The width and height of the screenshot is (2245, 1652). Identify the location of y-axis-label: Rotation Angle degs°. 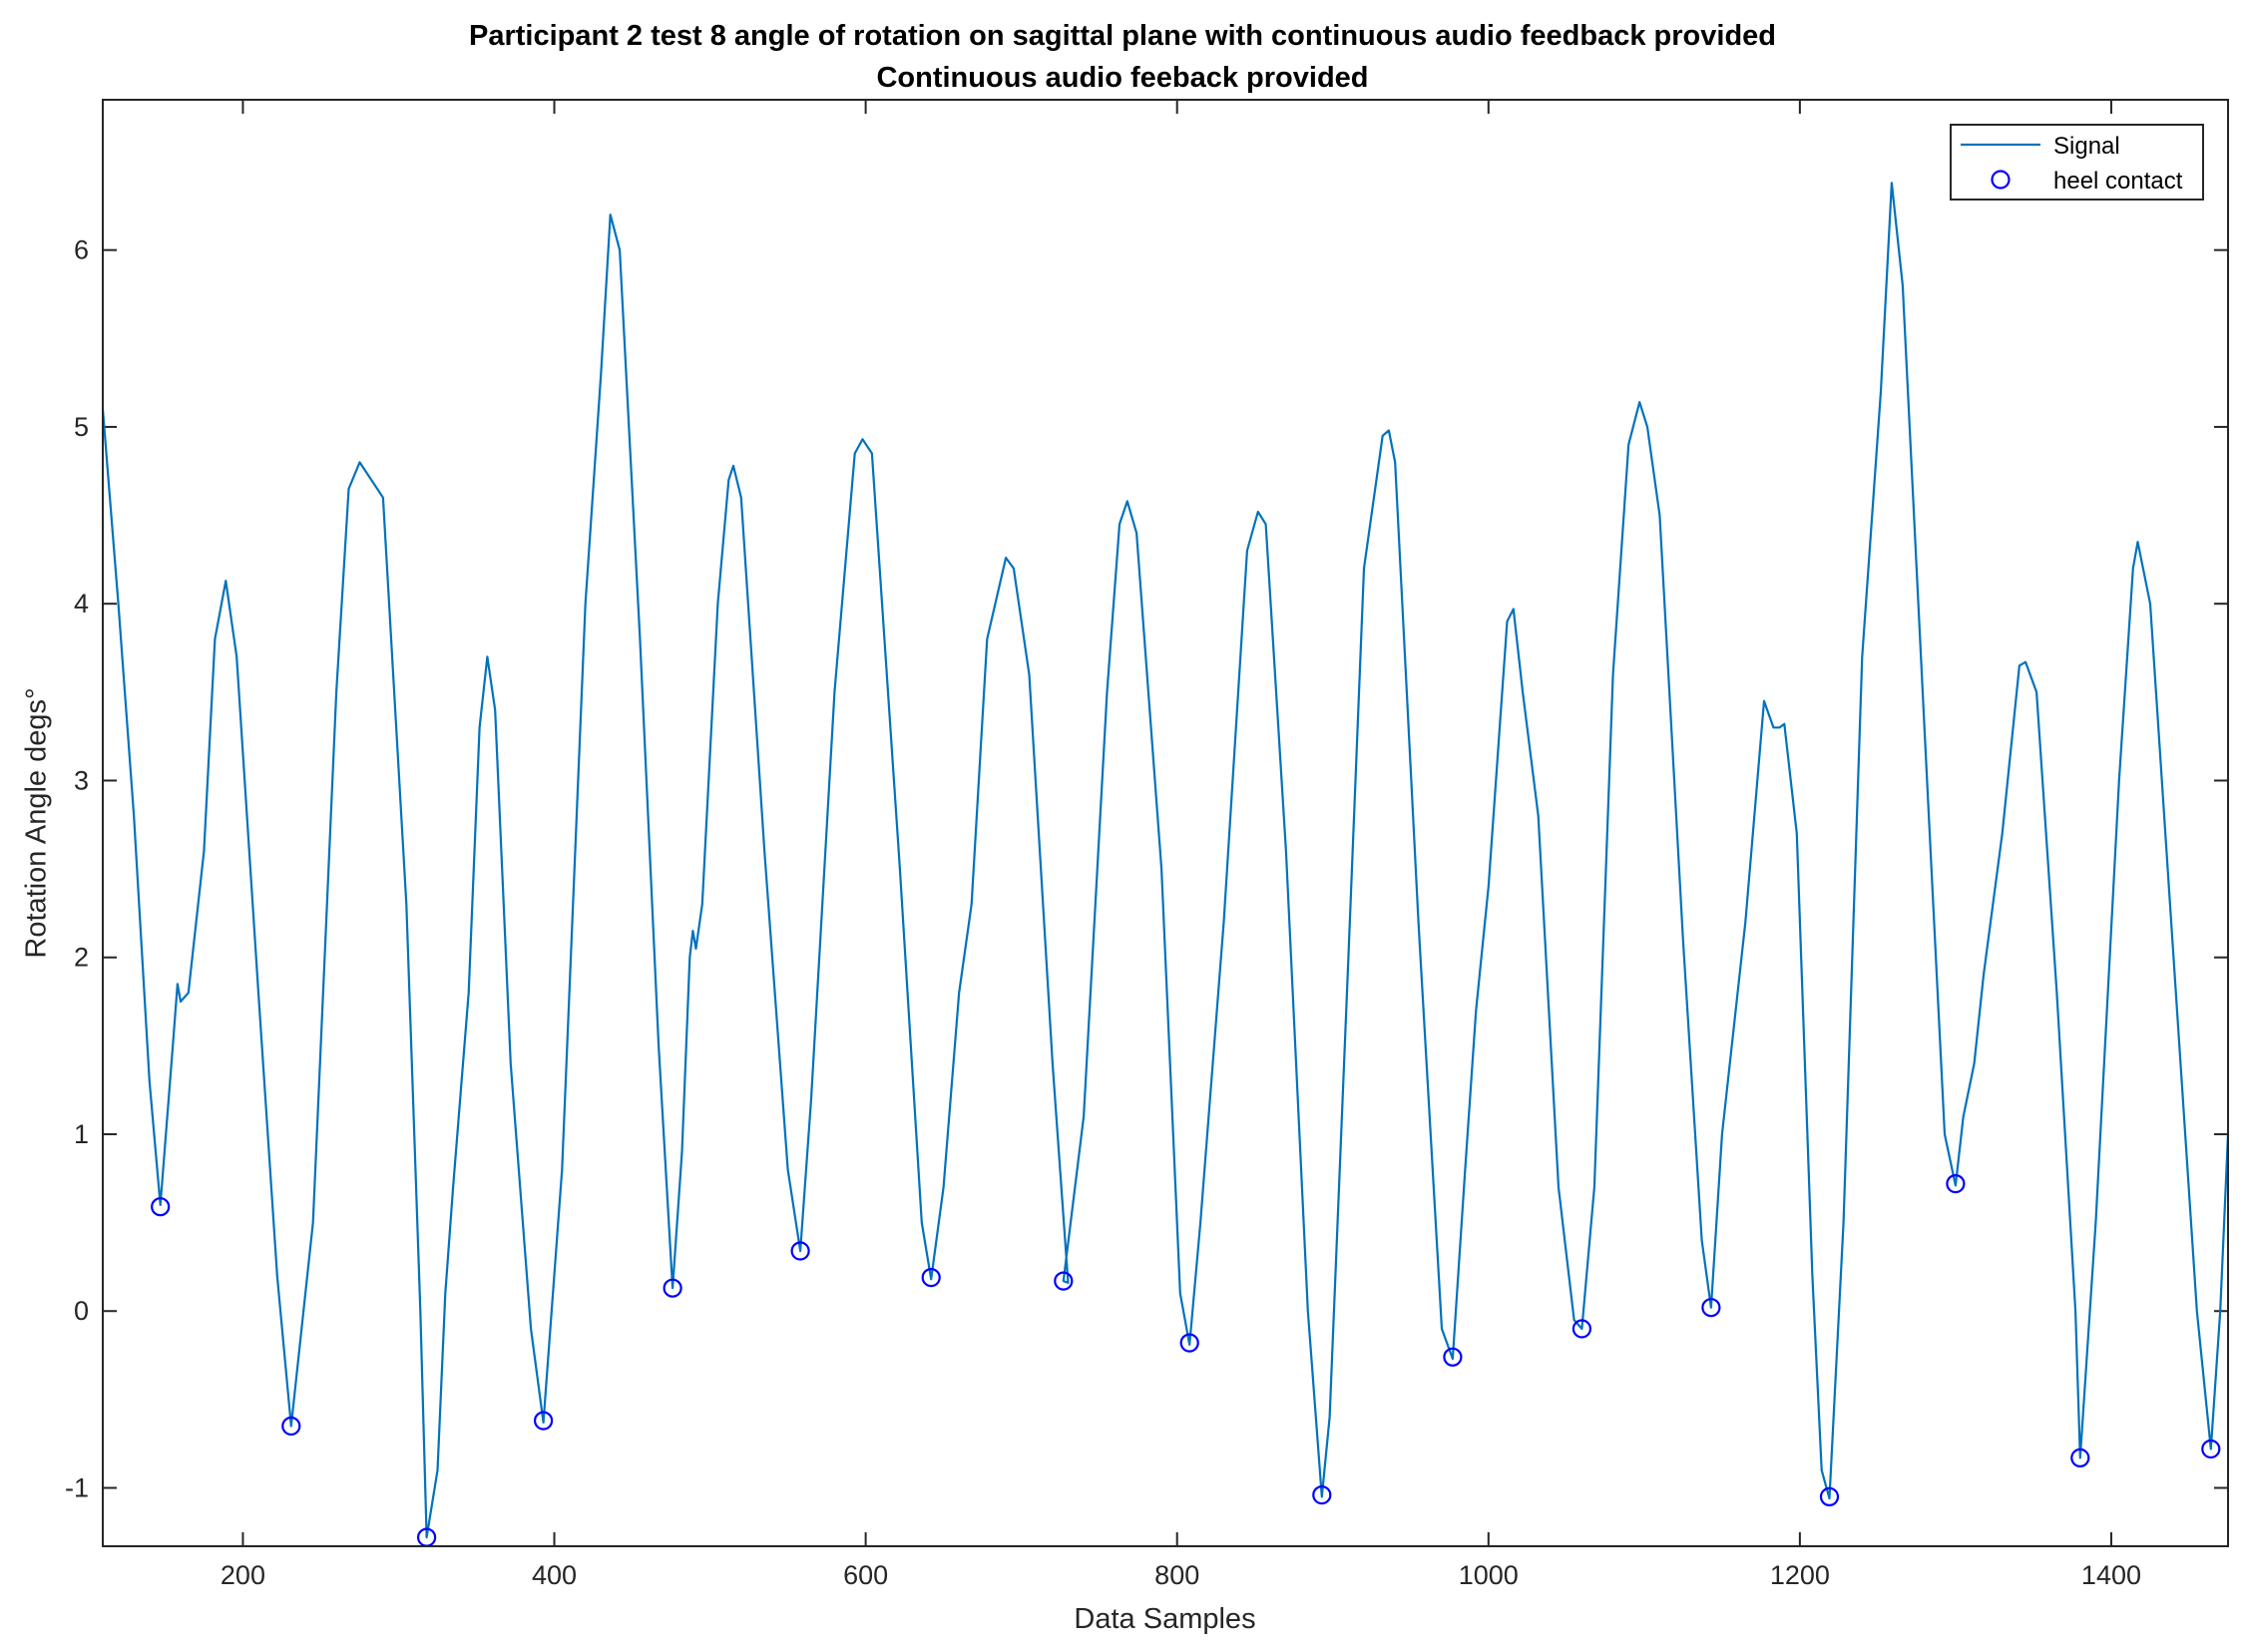
(36, 823).